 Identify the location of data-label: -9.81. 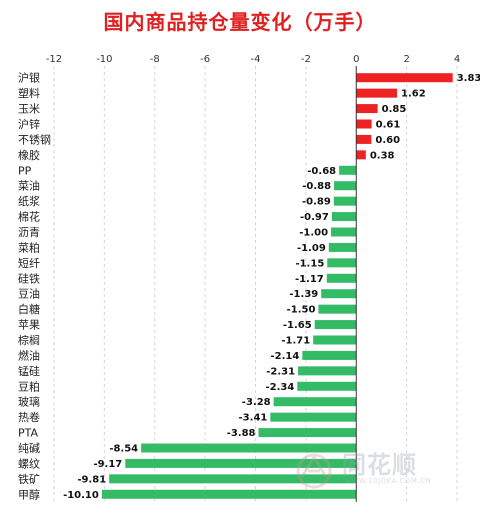
(91, 479).